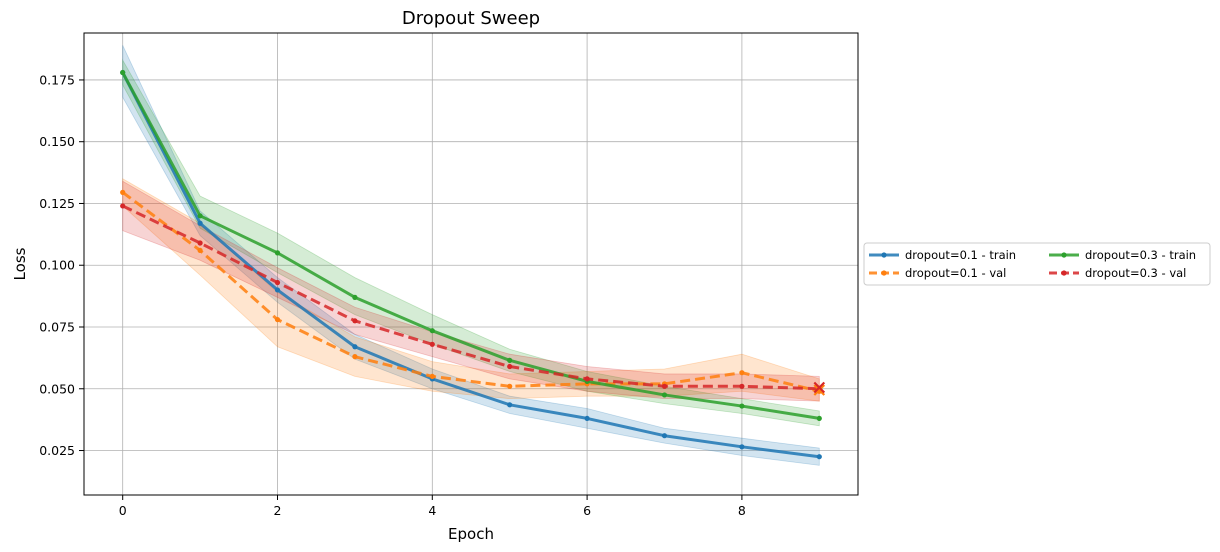 The width and height of the screenshot is (1220, 552). Describe the element at coordinates (471, 18) in the screenshot. I see `chart-title: Dropout Sweep` at that location.